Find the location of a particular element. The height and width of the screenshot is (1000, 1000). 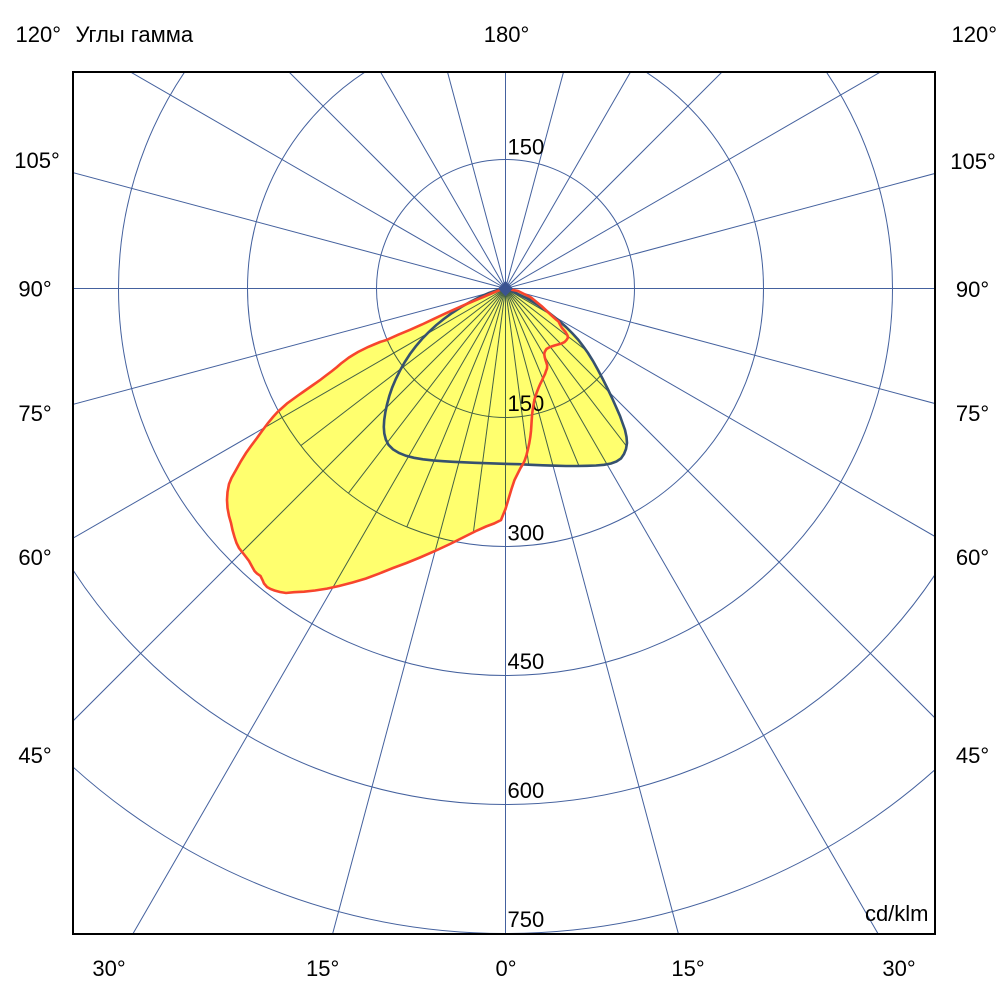

svg-text: cd/klm is located at coordinates (897, 913).